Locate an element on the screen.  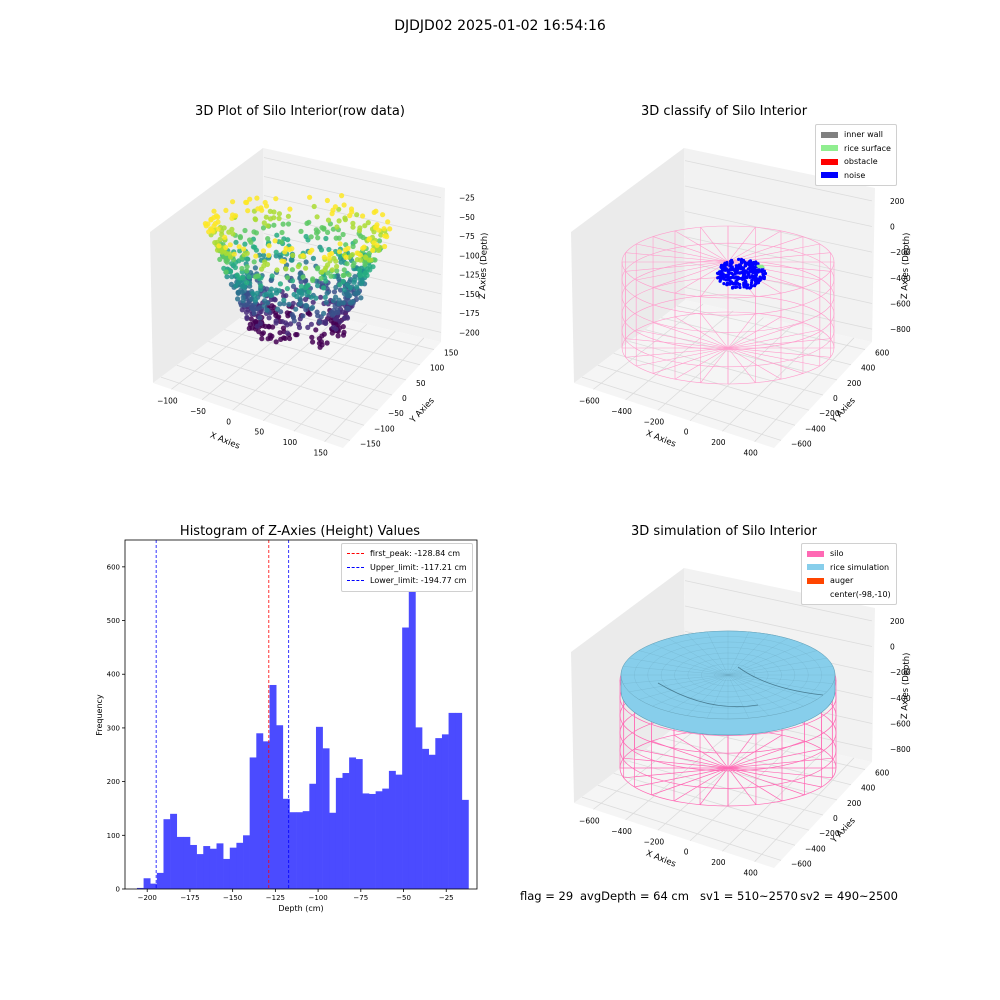
legend-item-lower-limit: Lower_limit: -194.77 cm is located at coordinates (407, 581).